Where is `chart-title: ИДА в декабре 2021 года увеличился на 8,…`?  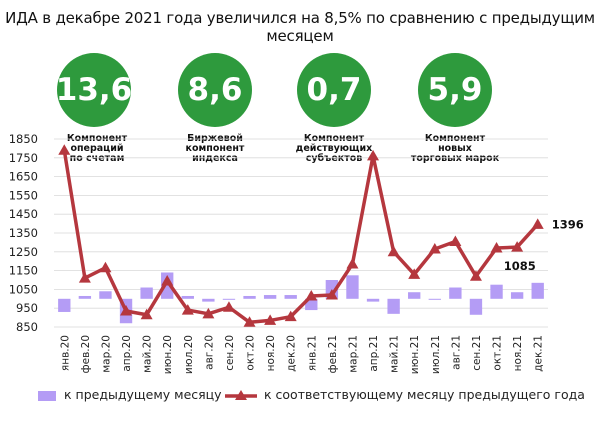 chart-title: ИДА в декабре 2021 года увеличился на 8,… is located at coordinates (300, 27).